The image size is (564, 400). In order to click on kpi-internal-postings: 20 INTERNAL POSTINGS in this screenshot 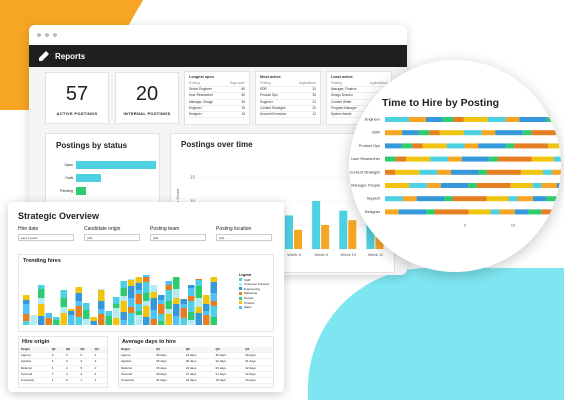, I will do `click(147, 98)`.